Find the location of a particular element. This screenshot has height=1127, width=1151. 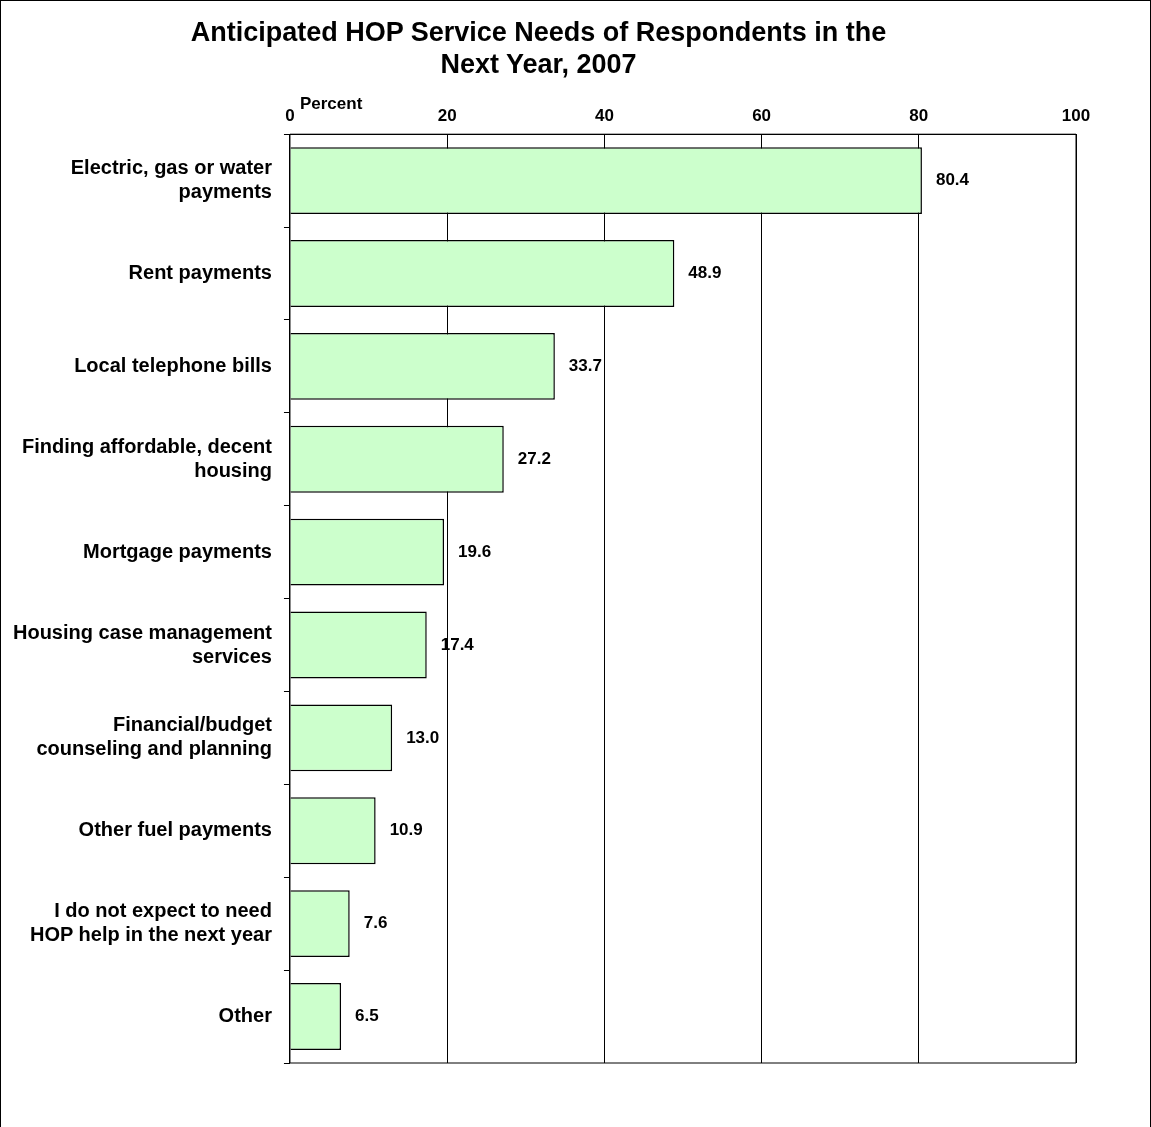

data-label: 13.0 is located at coordinates (423, 737).